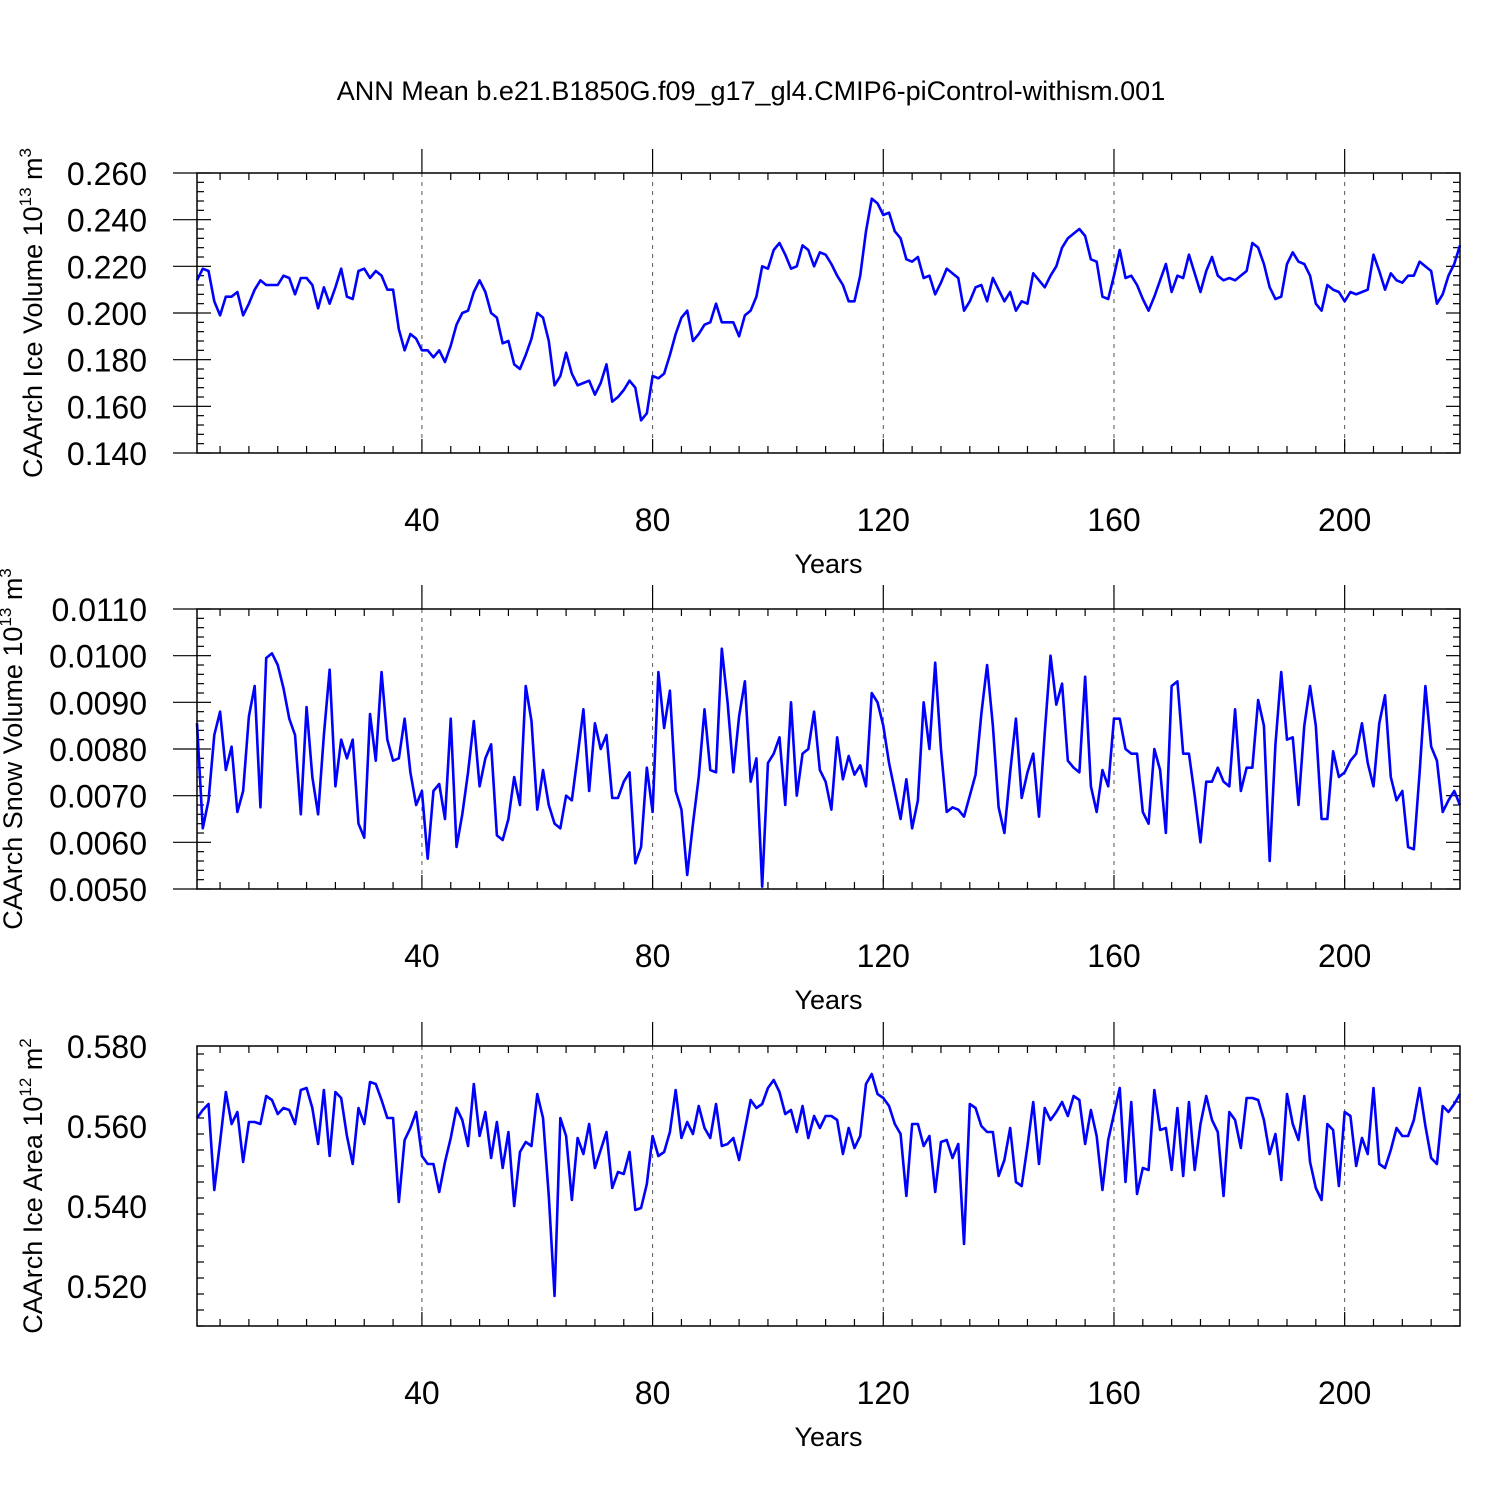  I want to click on y-axis-label: CAArch Ice Volume 1013 m3, so click(32, 313).